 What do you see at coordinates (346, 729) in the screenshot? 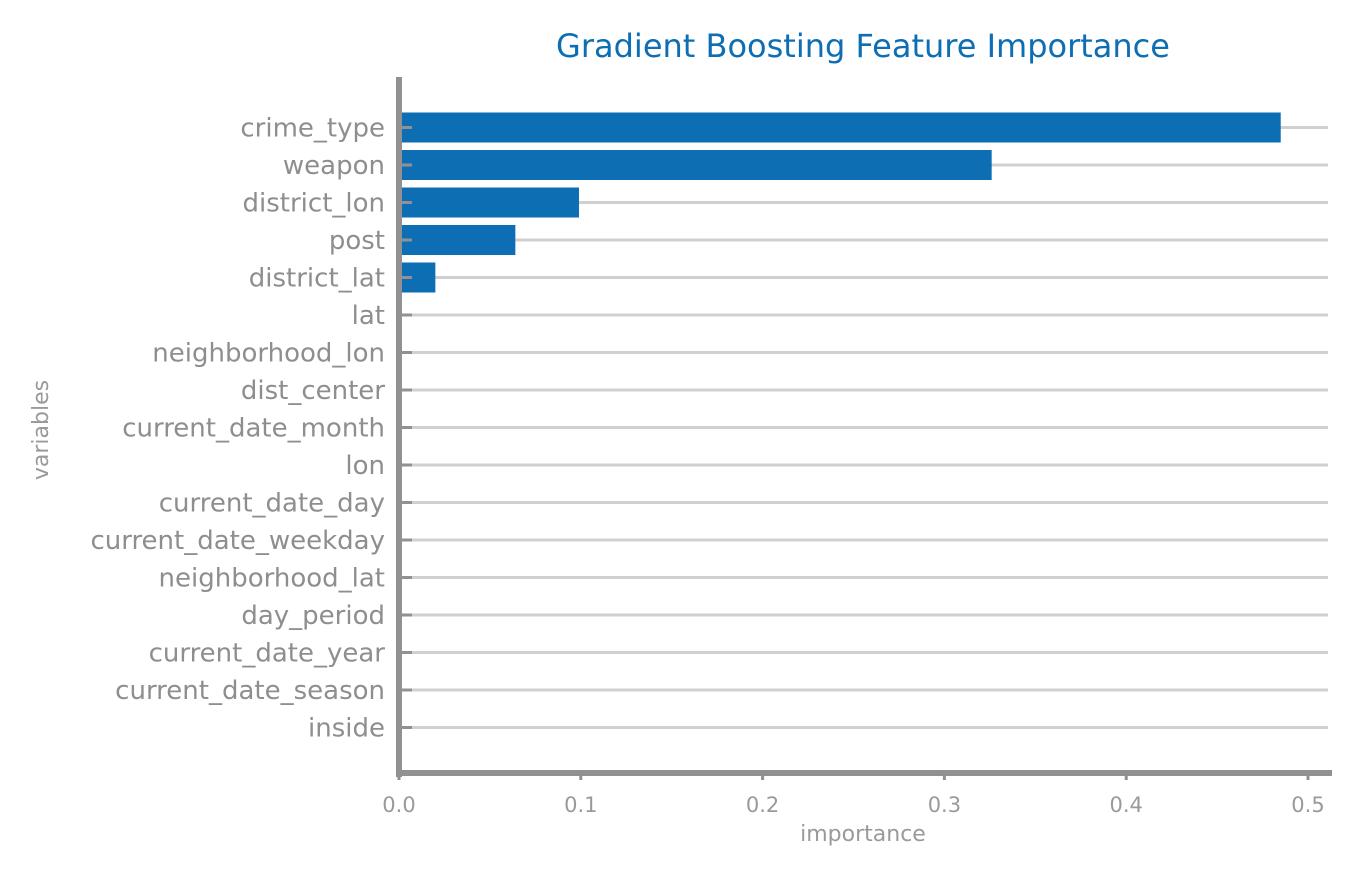
I see `category-label: inside` at bounding box center [346, 729].